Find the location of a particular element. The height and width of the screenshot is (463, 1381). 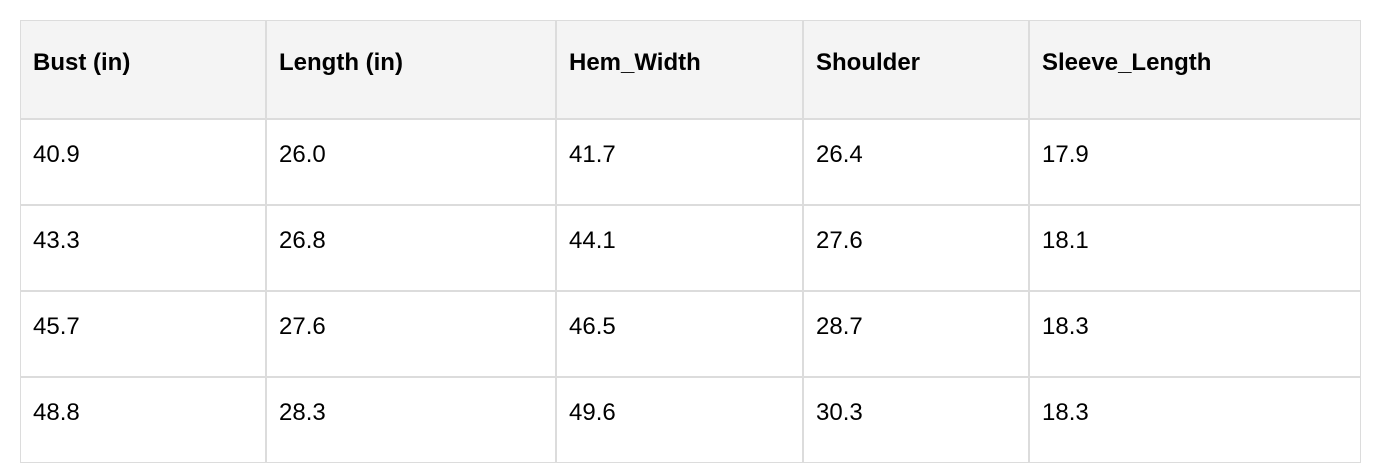

cell-hem-width: 49.6 is located at coordinates (679, 420).